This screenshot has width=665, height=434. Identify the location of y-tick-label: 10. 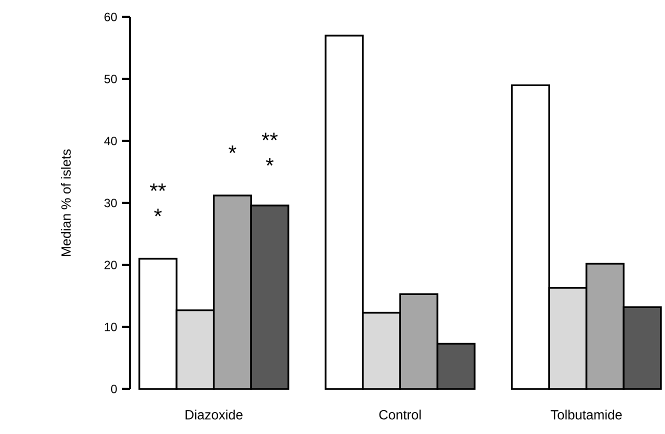
(110, 327).